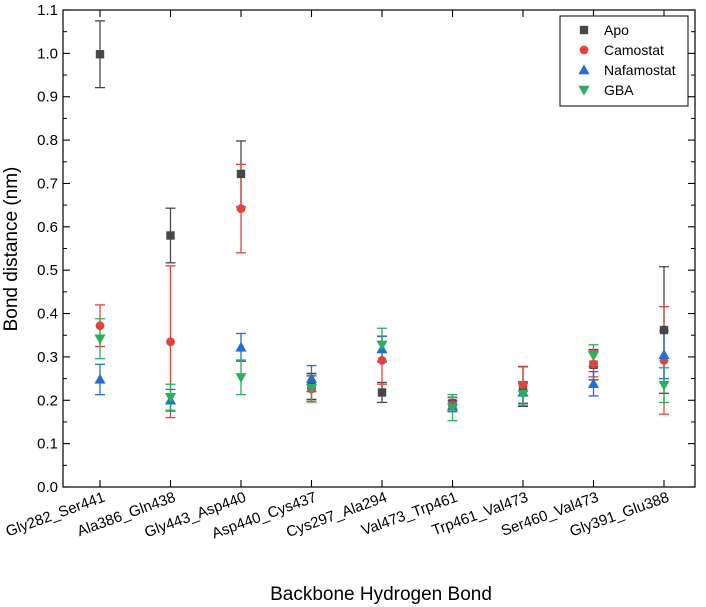  I want to click on y-tick-label: 0.6, so click(47, 227).